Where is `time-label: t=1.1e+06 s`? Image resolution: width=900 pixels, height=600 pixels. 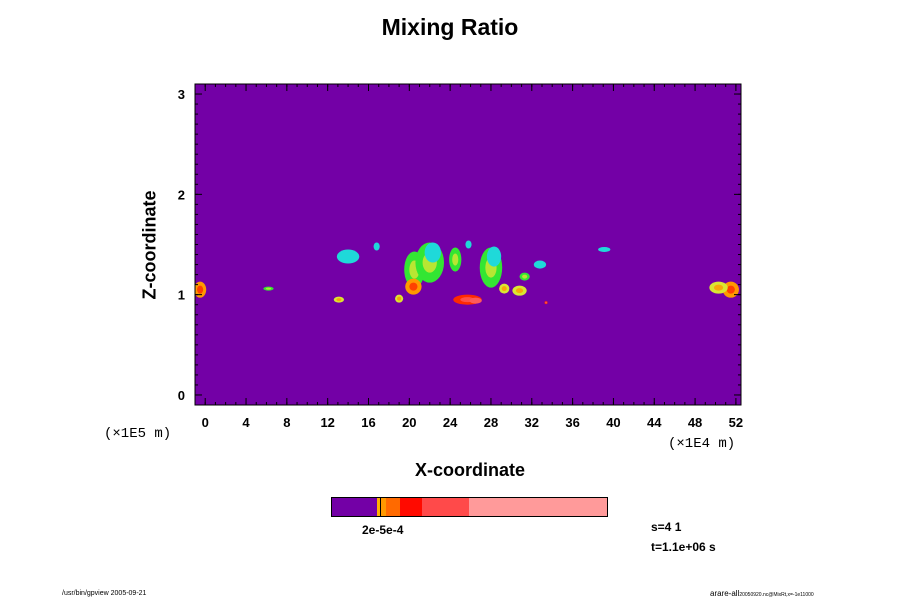 time-label: t=1.1e+06 s is located at coordinates (683, 547).